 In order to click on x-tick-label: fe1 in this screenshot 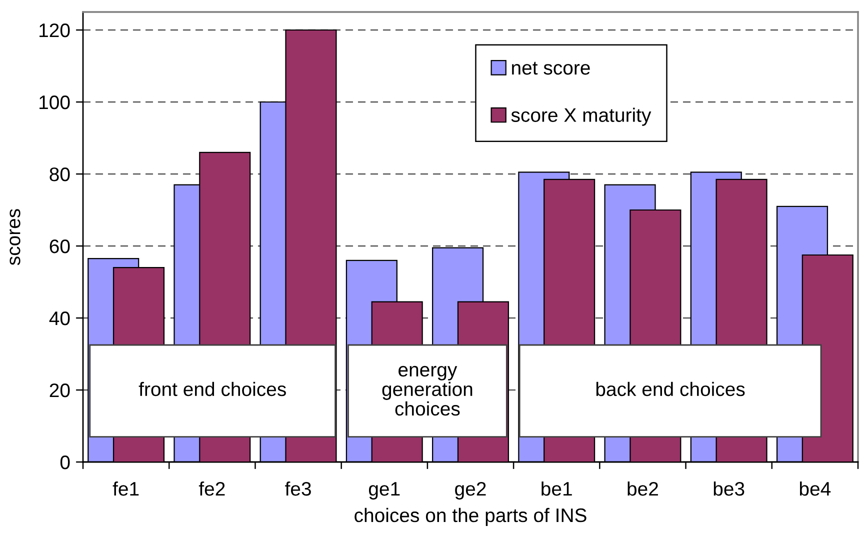, I will do `click(125, 488)`.